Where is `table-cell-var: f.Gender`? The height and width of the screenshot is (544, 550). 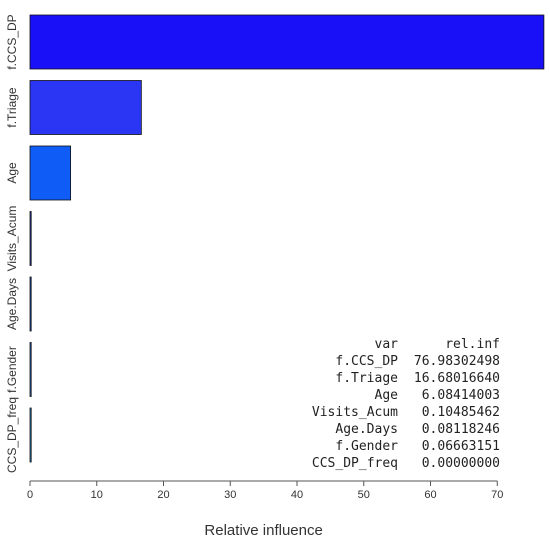 table-cell-var: f.Gender is located at coordinates (366, 446).